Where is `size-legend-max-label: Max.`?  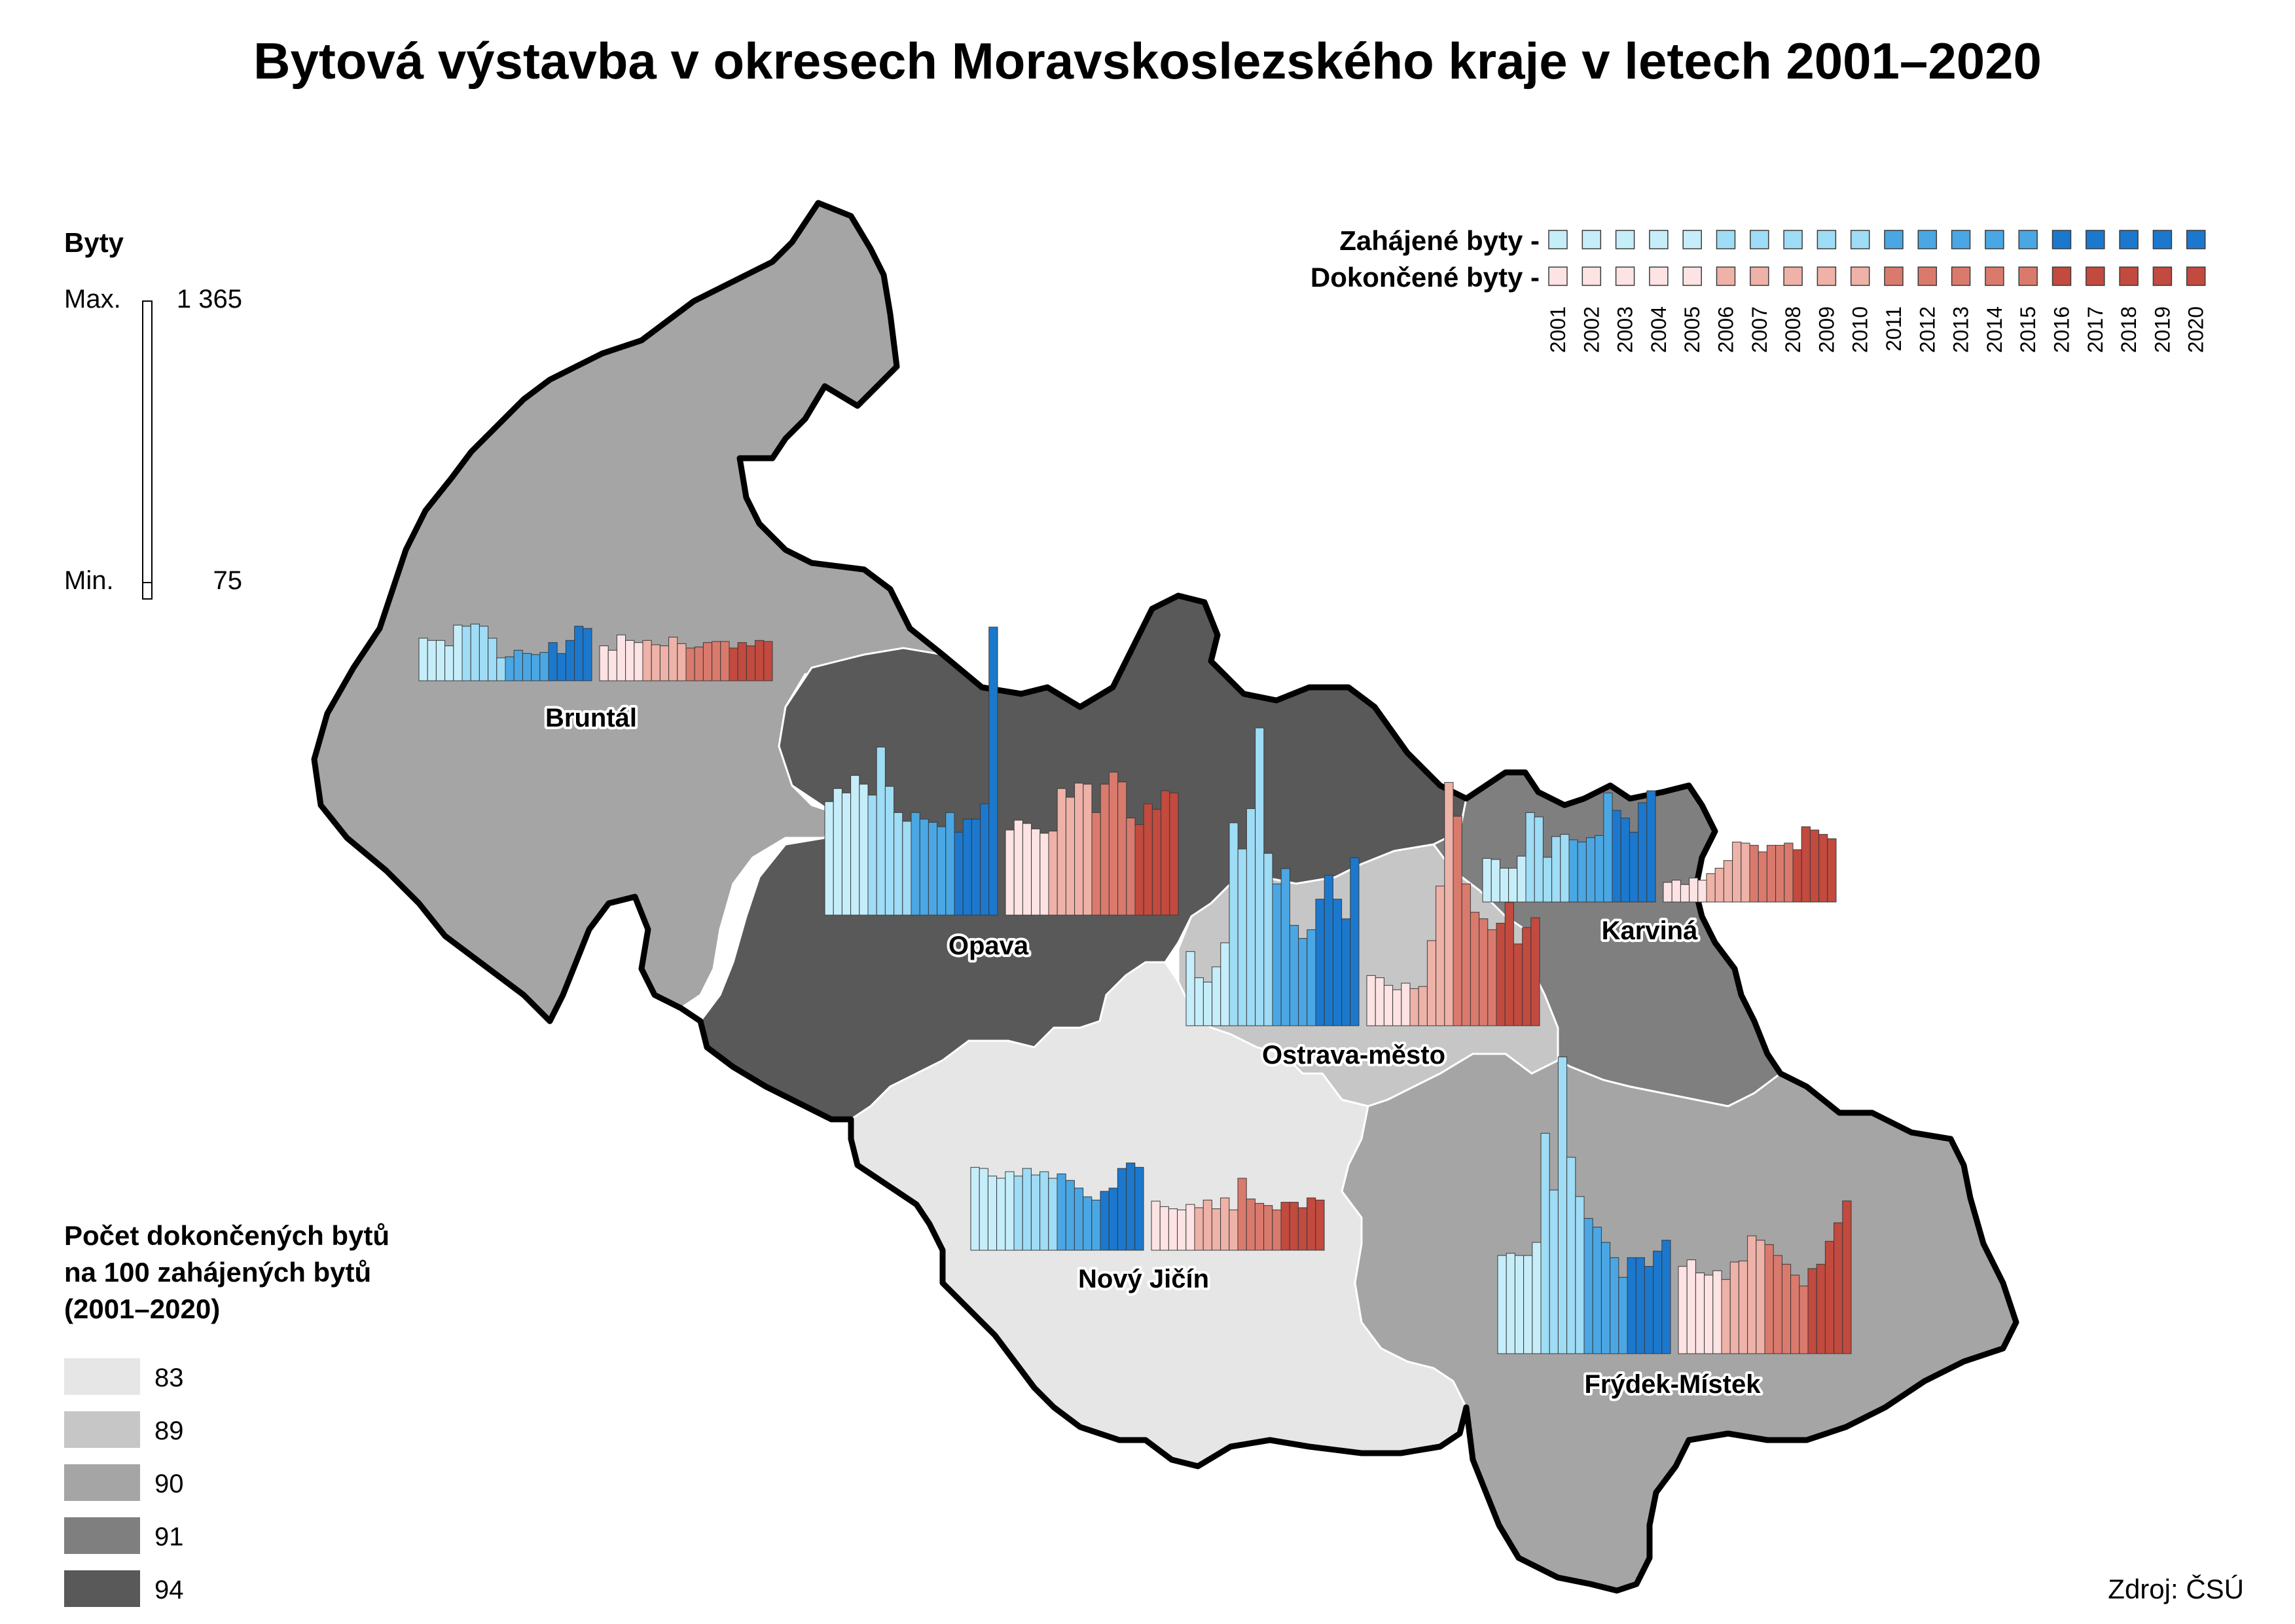 size-legend-max-label: Max. is located at coordinates (93, 299).